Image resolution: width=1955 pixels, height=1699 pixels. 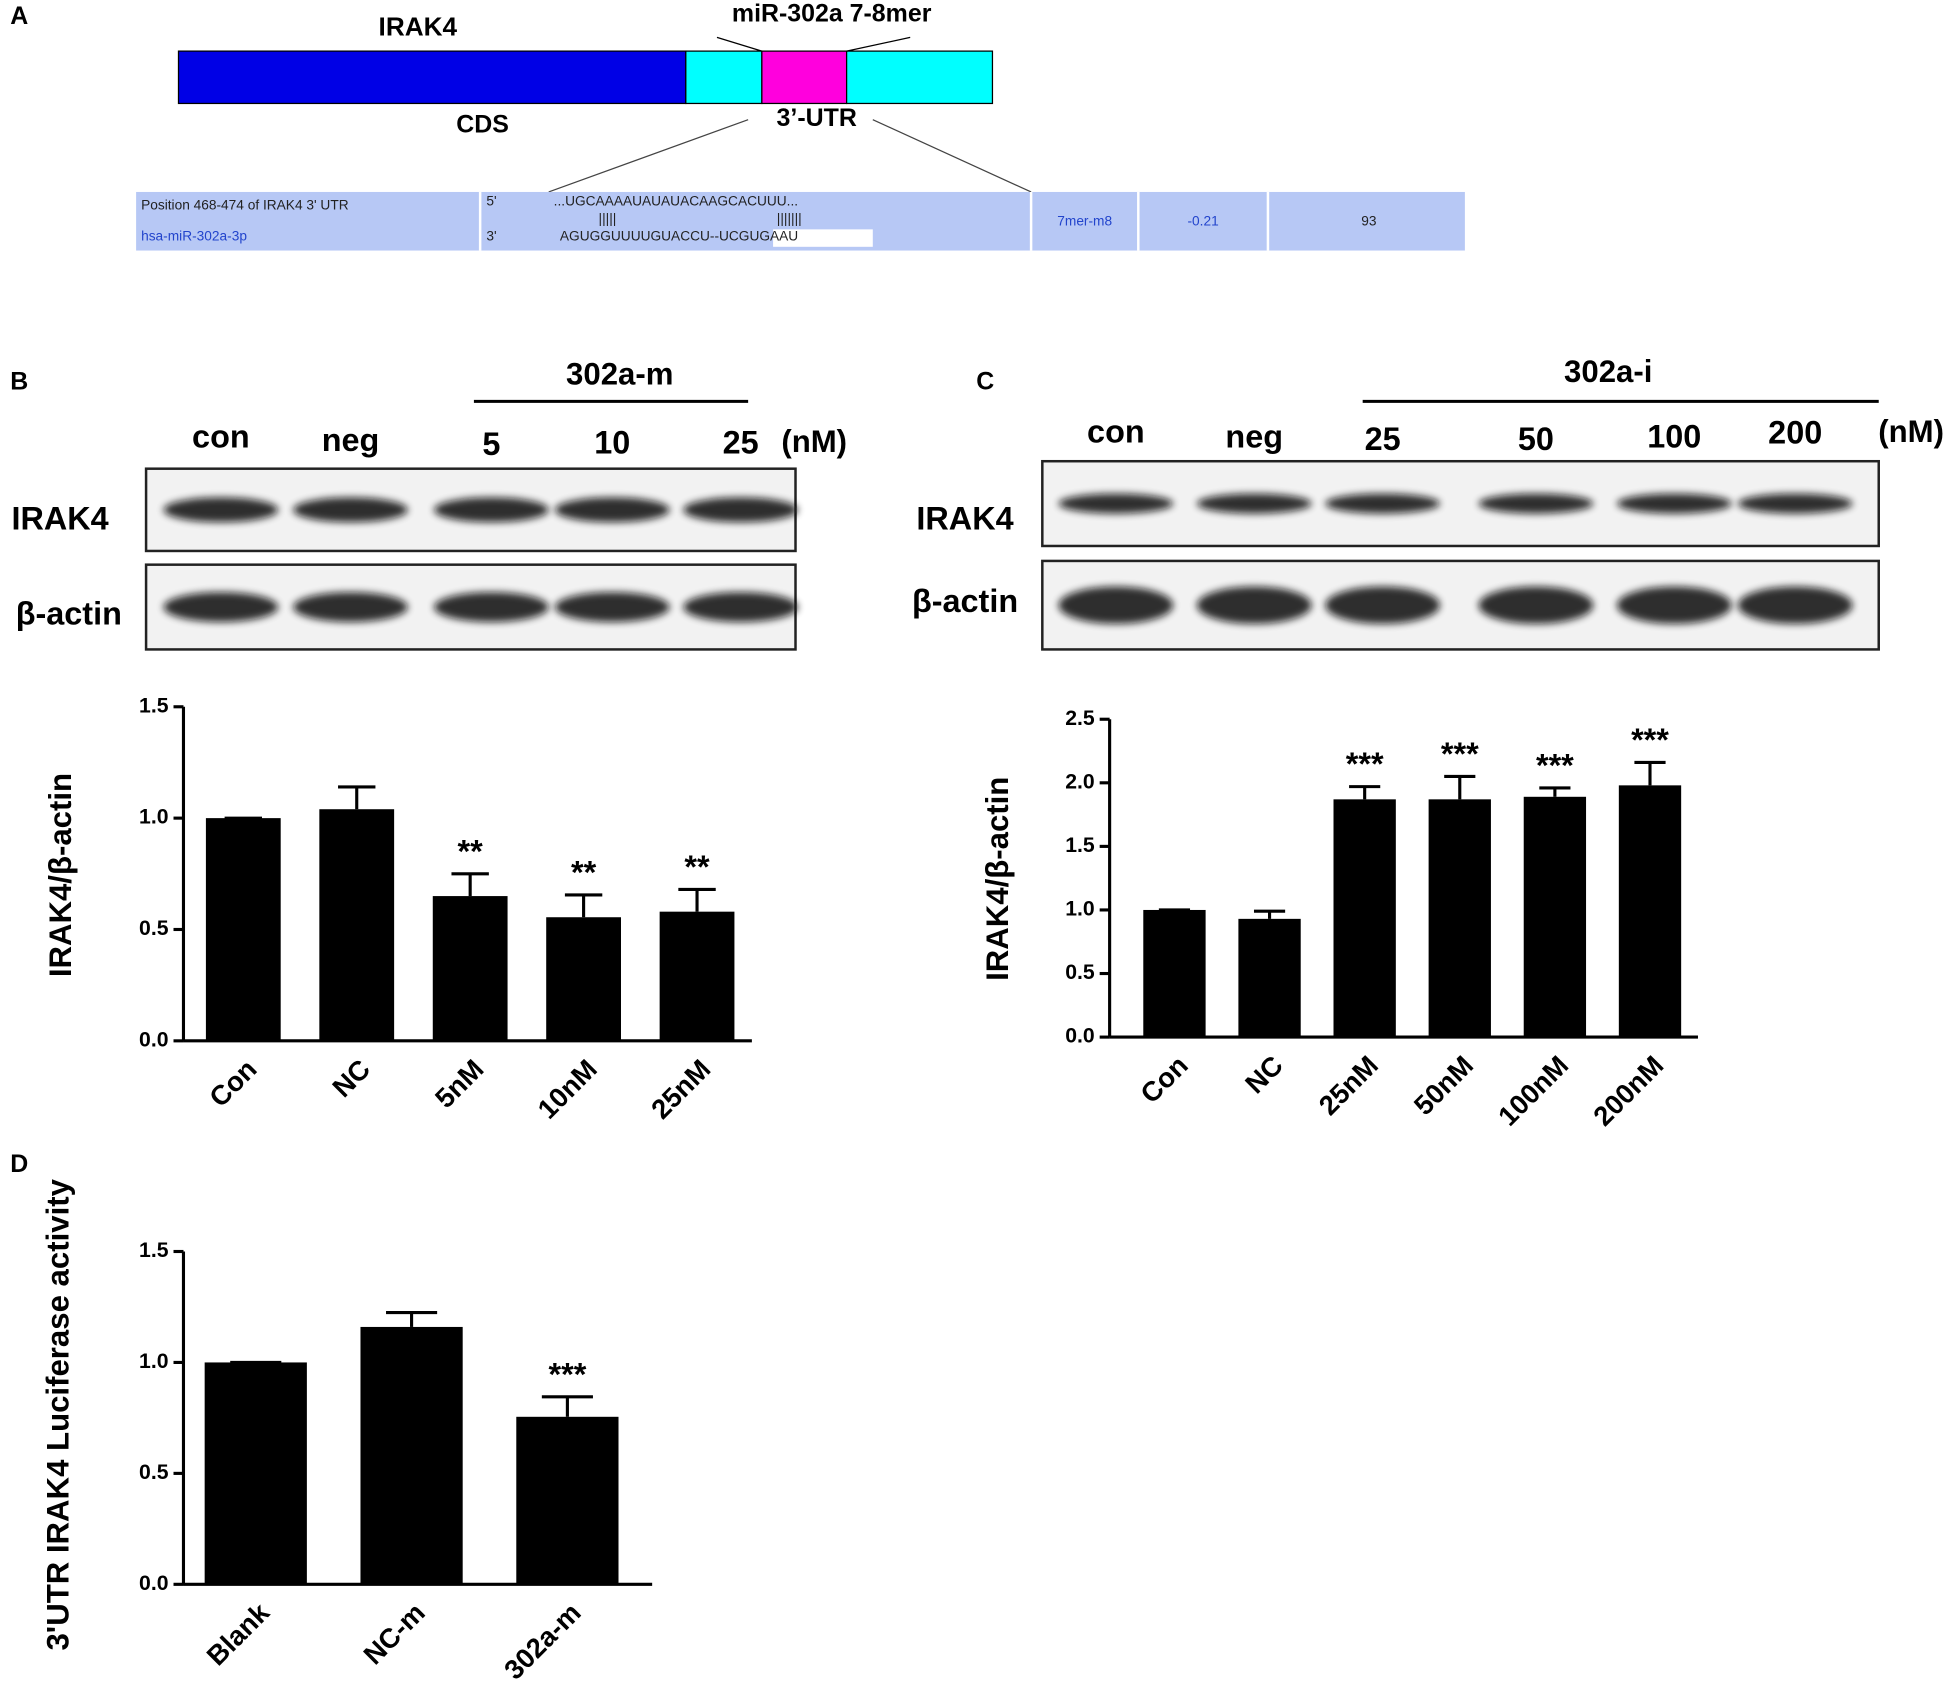 What do you see at coordinates (566, 1088) in the screenshot?
I see `x-tick-label: 10nM` at bounding box center [566, 1088].